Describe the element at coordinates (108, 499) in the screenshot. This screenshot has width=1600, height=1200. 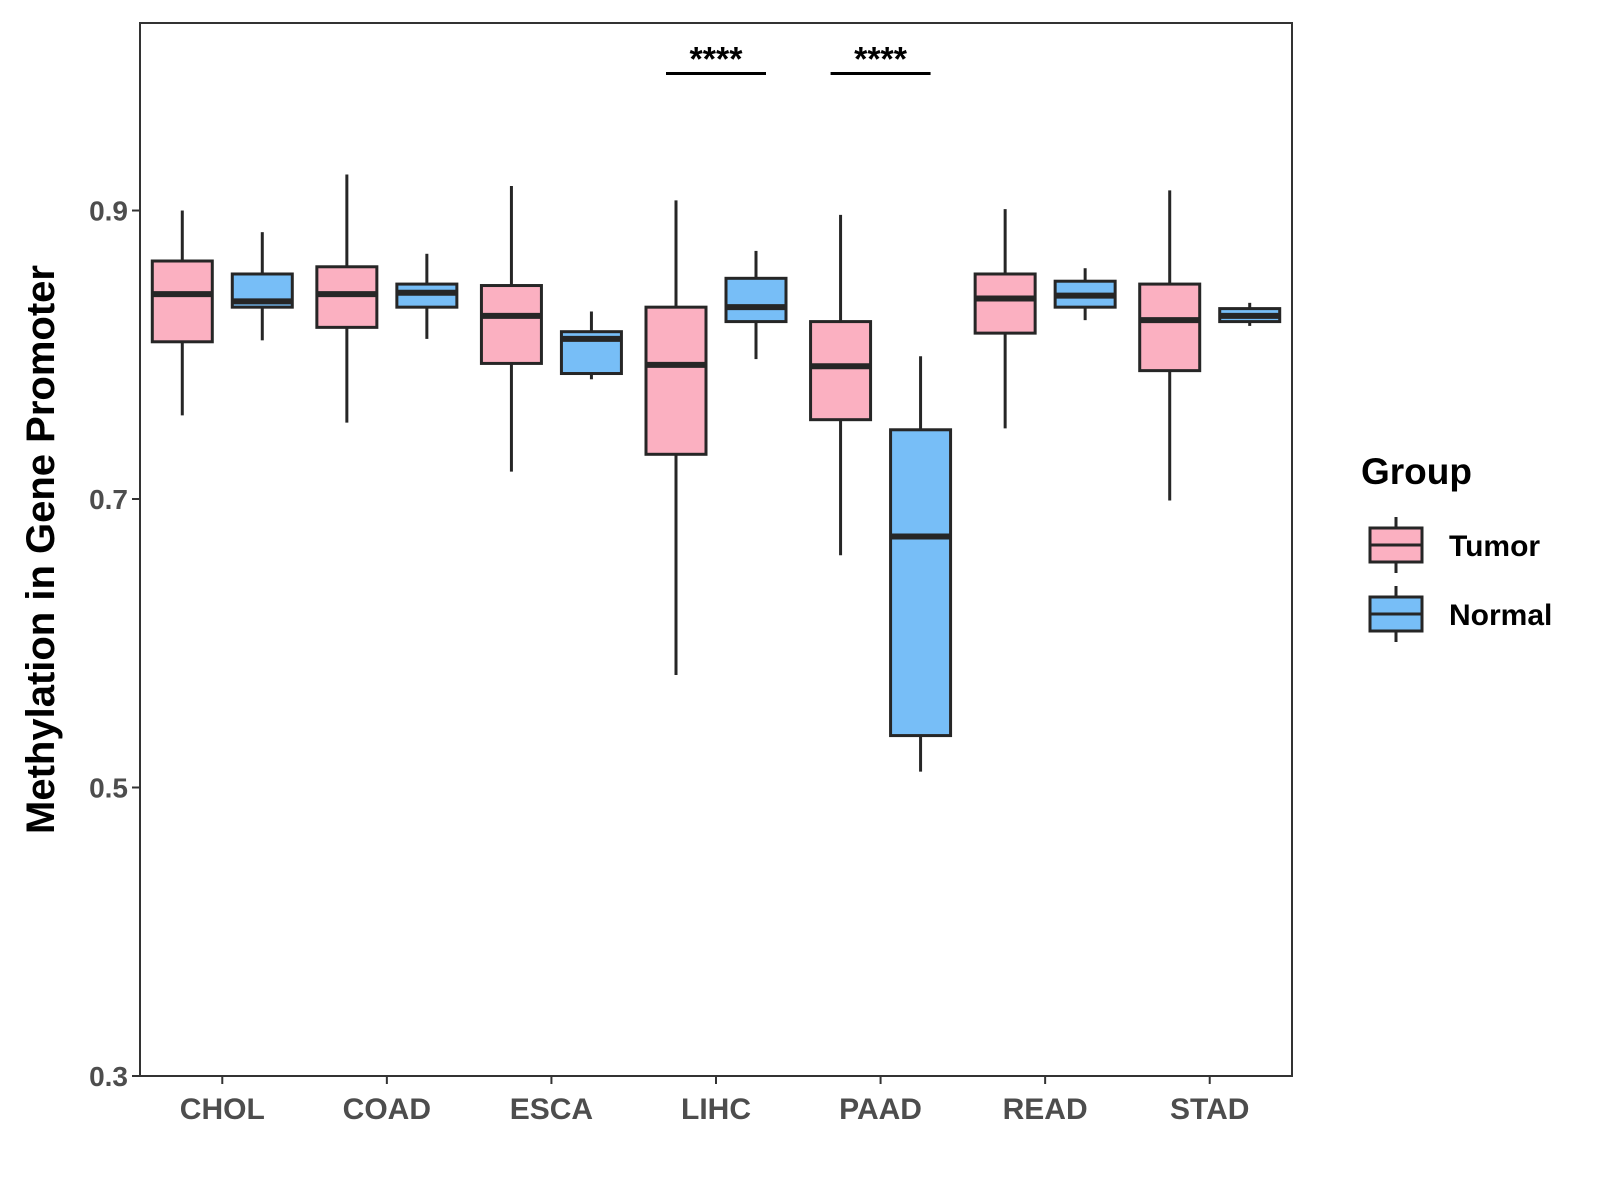
I see `y-tick-label-0.7: 0.7` at that location.